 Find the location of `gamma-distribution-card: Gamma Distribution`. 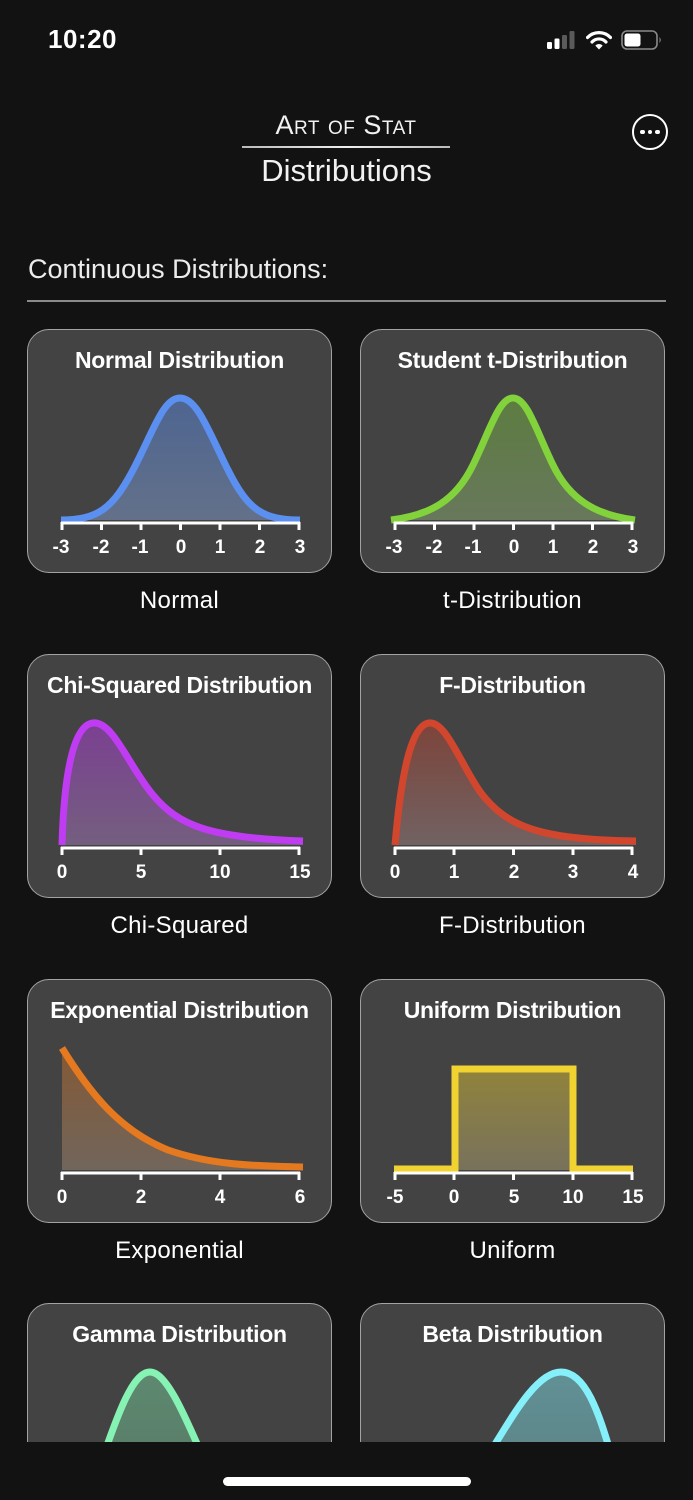

gamma-distribution-card: Gamma Distribution is located at coordinates (179, 1372).